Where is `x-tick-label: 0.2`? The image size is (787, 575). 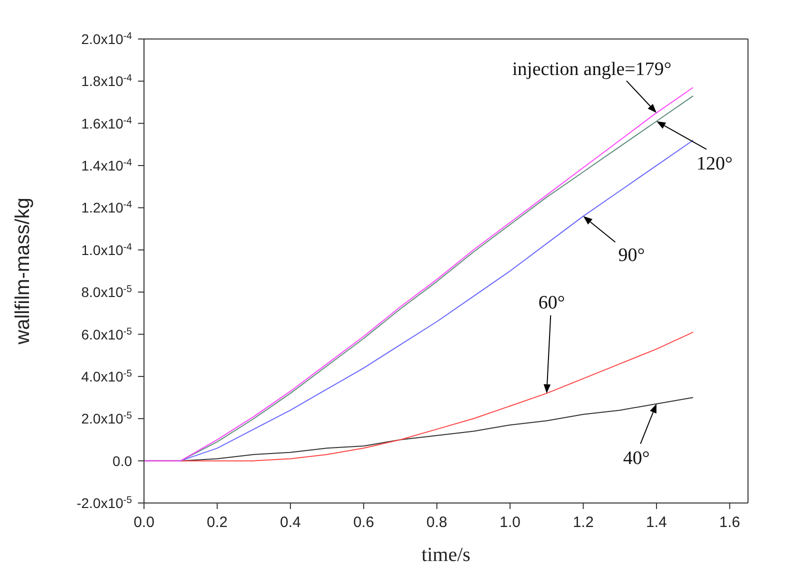
x-tick-label: 0.2 is located at coordinates (217, 522).